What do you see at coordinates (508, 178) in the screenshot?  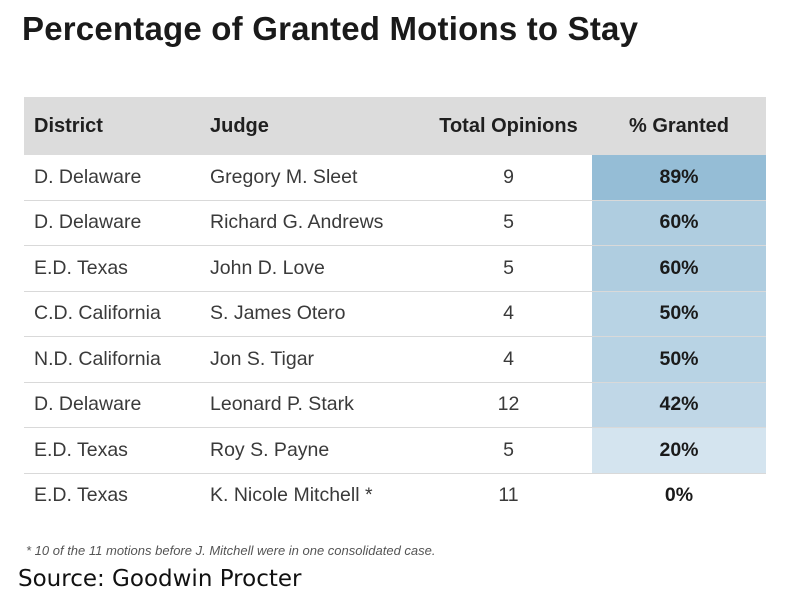 I see `total-opinions-cell: 9` at bounding box center [508, 178].